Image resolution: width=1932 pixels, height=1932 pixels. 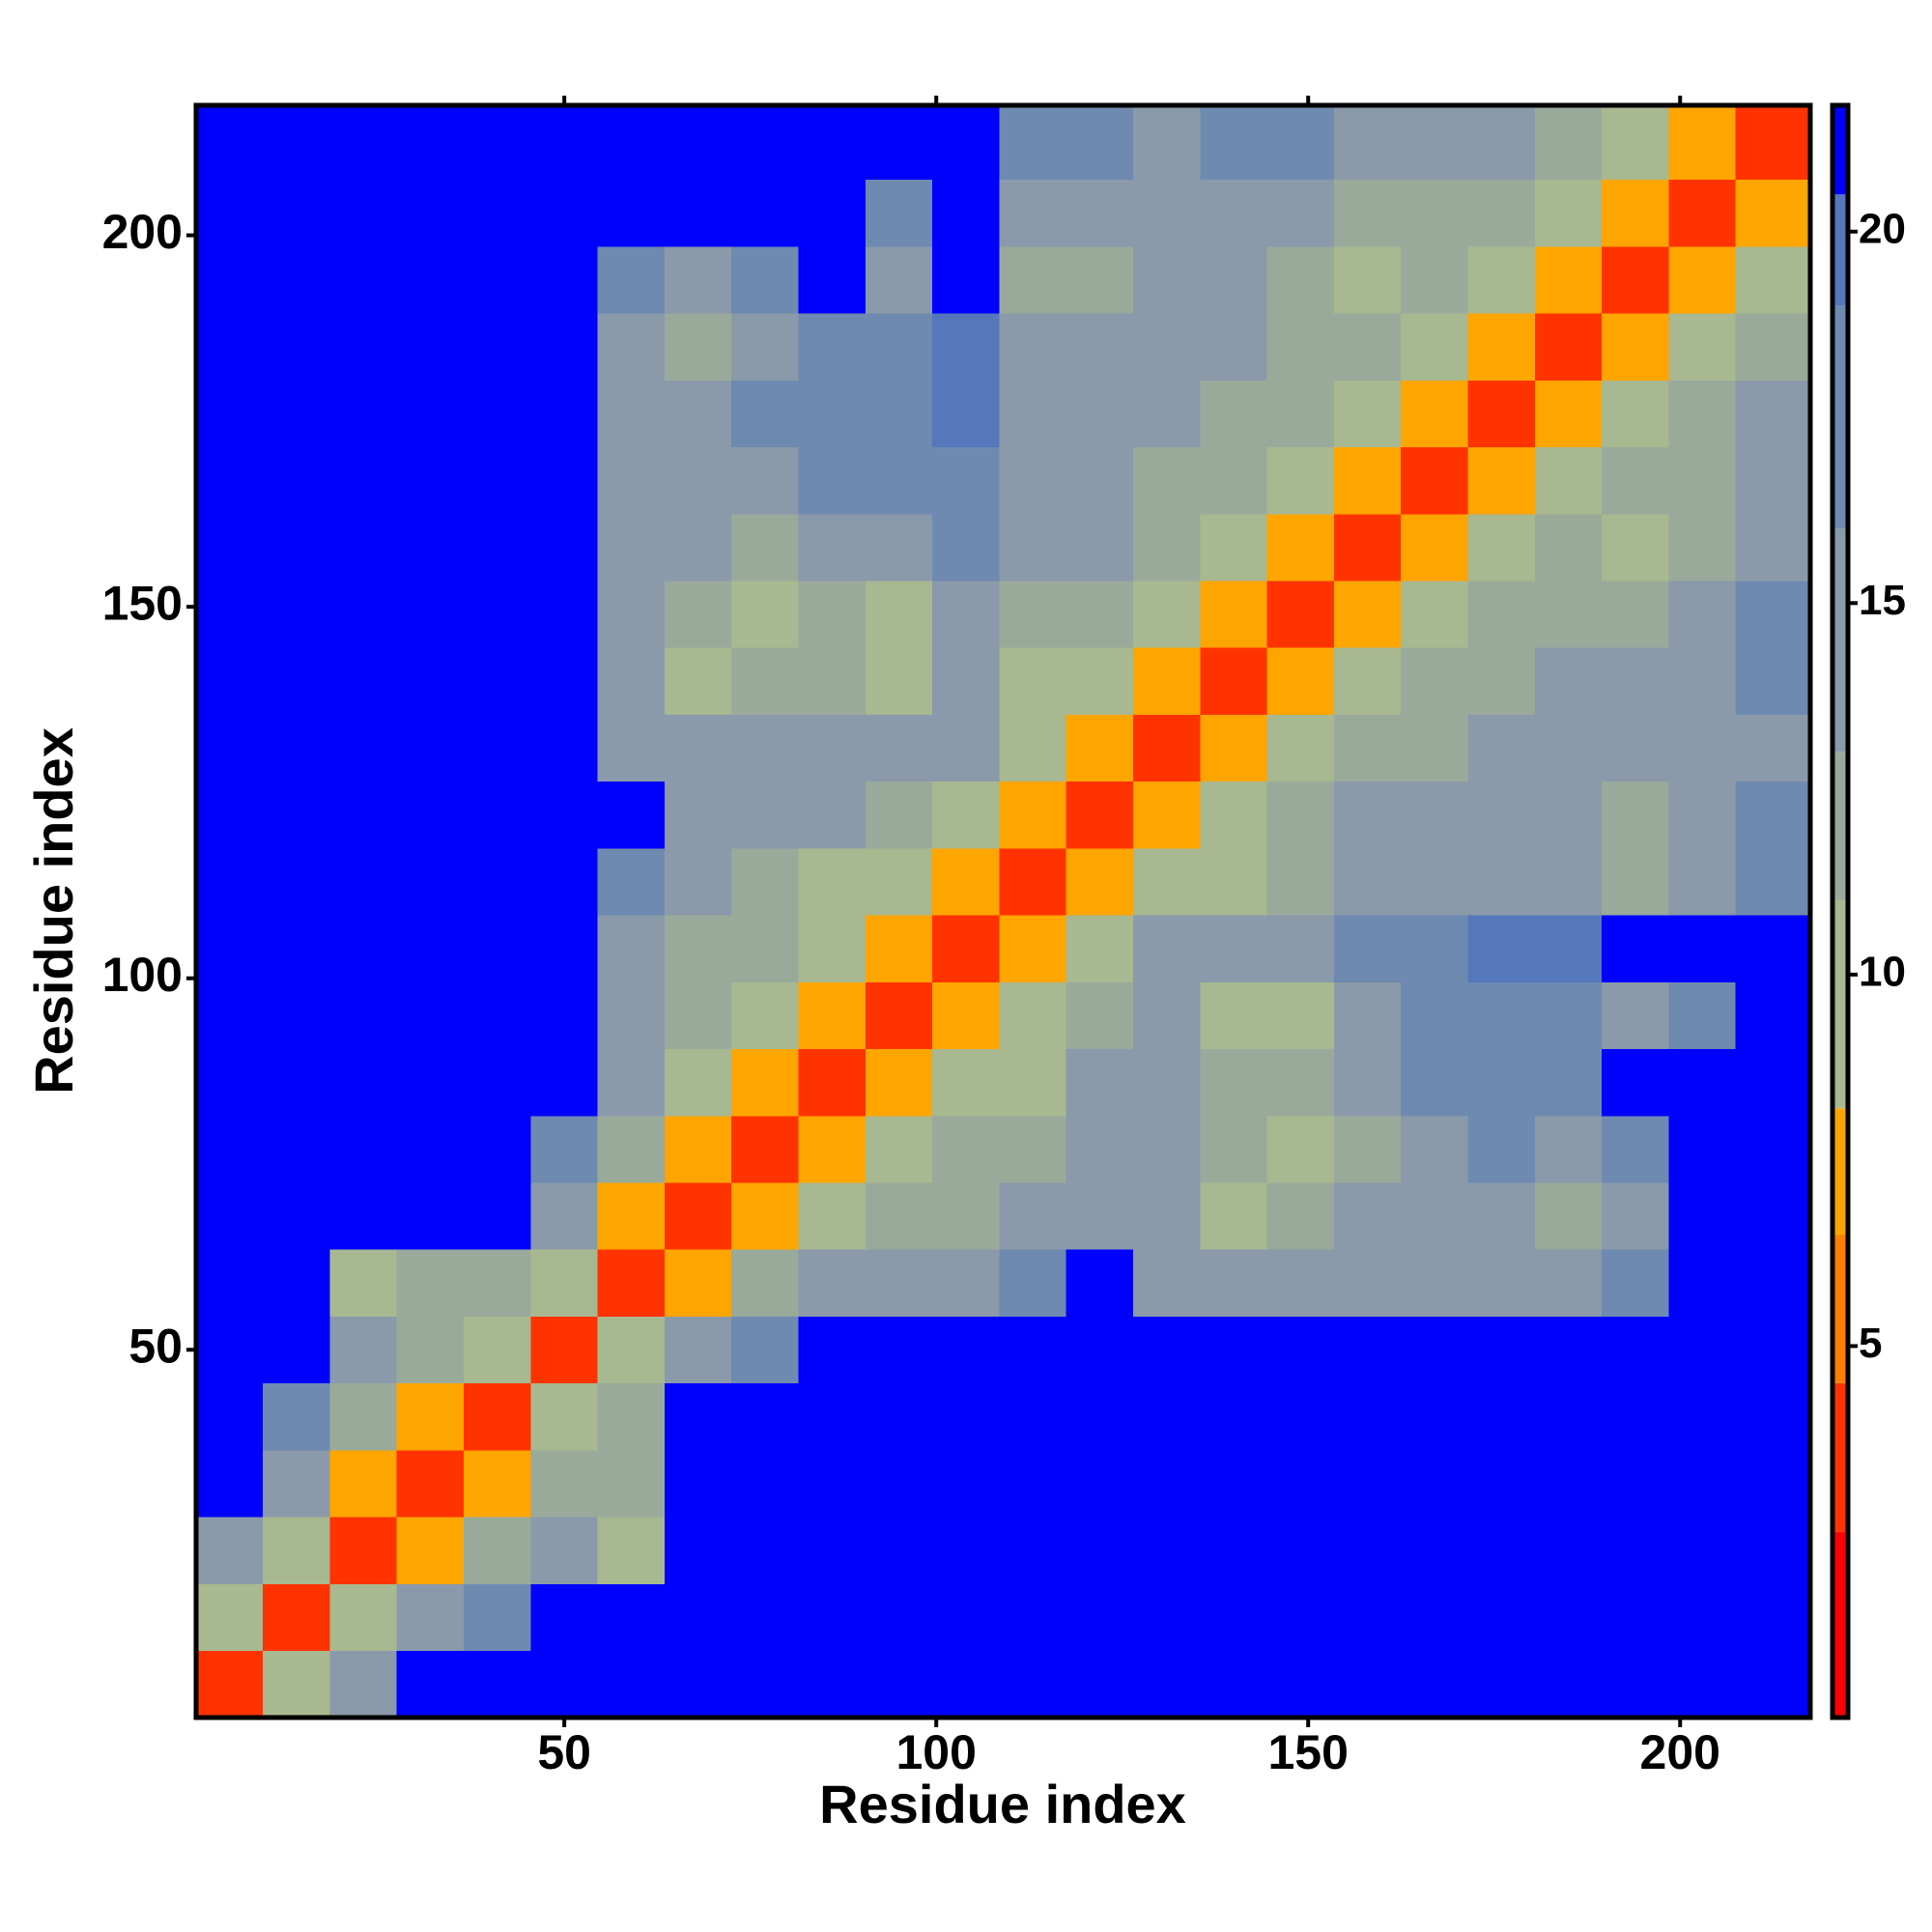 I want to click on y-tick-label: 200, so click(x=142, y=232).